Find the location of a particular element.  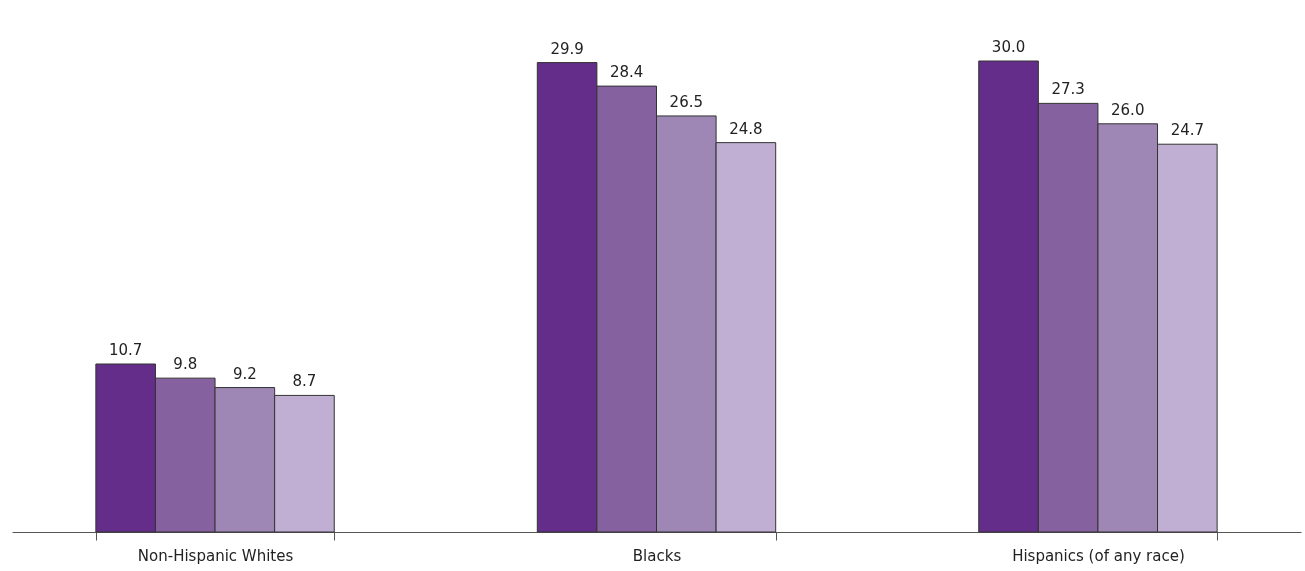

x-tick-label: Hispanics (of any race) is located at coordinates (1098, 555).